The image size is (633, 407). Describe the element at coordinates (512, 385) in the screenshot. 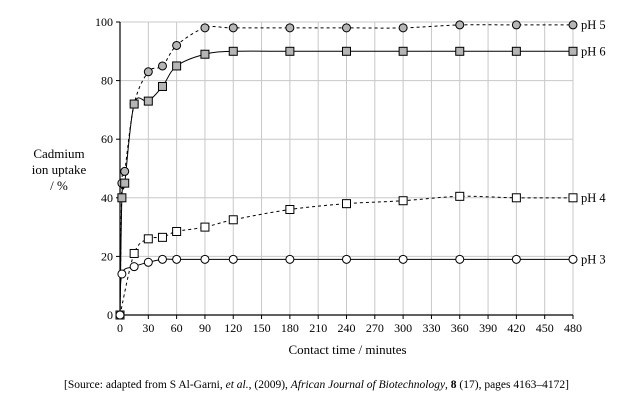

I see `source-suffix: (17), pages 4163–4172]` at that location.